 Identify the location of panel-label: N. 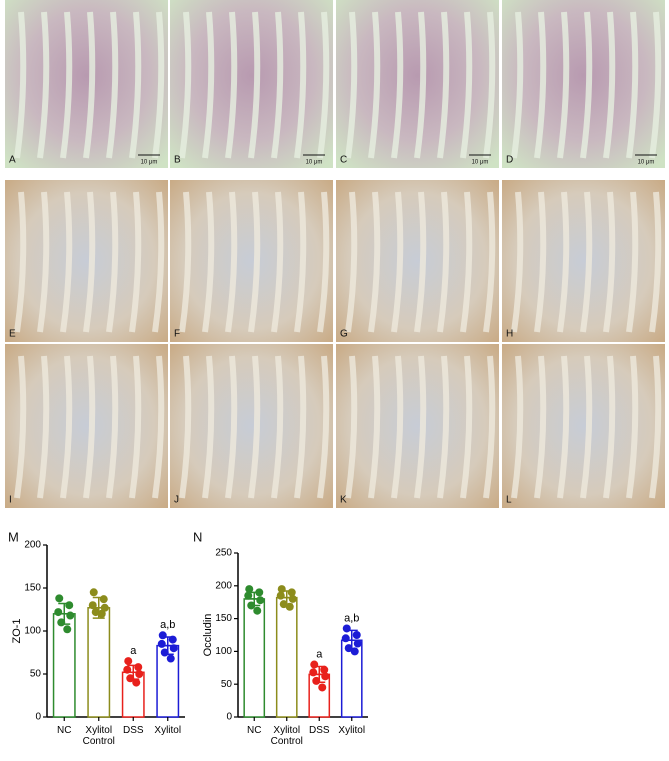
(197, 536).